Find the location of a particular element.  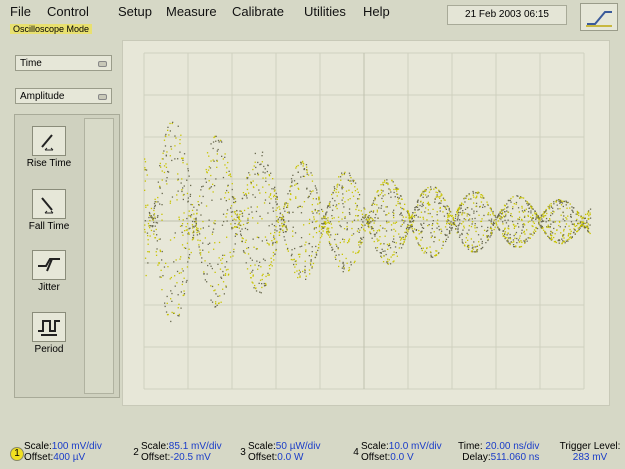

channel-status: Scale:10.0 mV/div Offset:0.0 V is located at coordinates (401, 452).